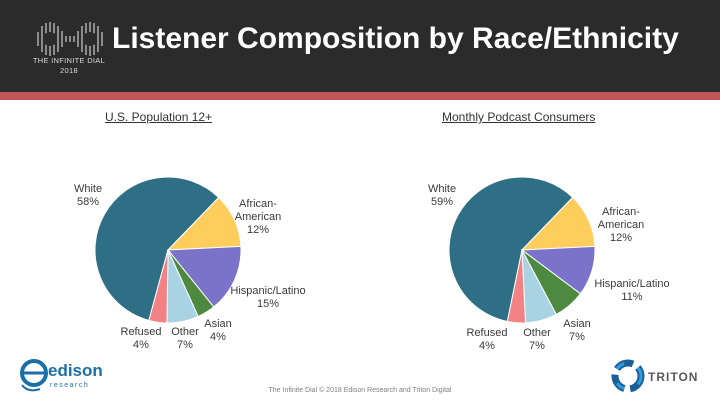 This screenshot has height=405, width=720. What do you see at coordinates (395, 38) in the screenshot?
I see `page-title: Listener Composition by Race/Ethnicity` at bounding box center [395, 38].